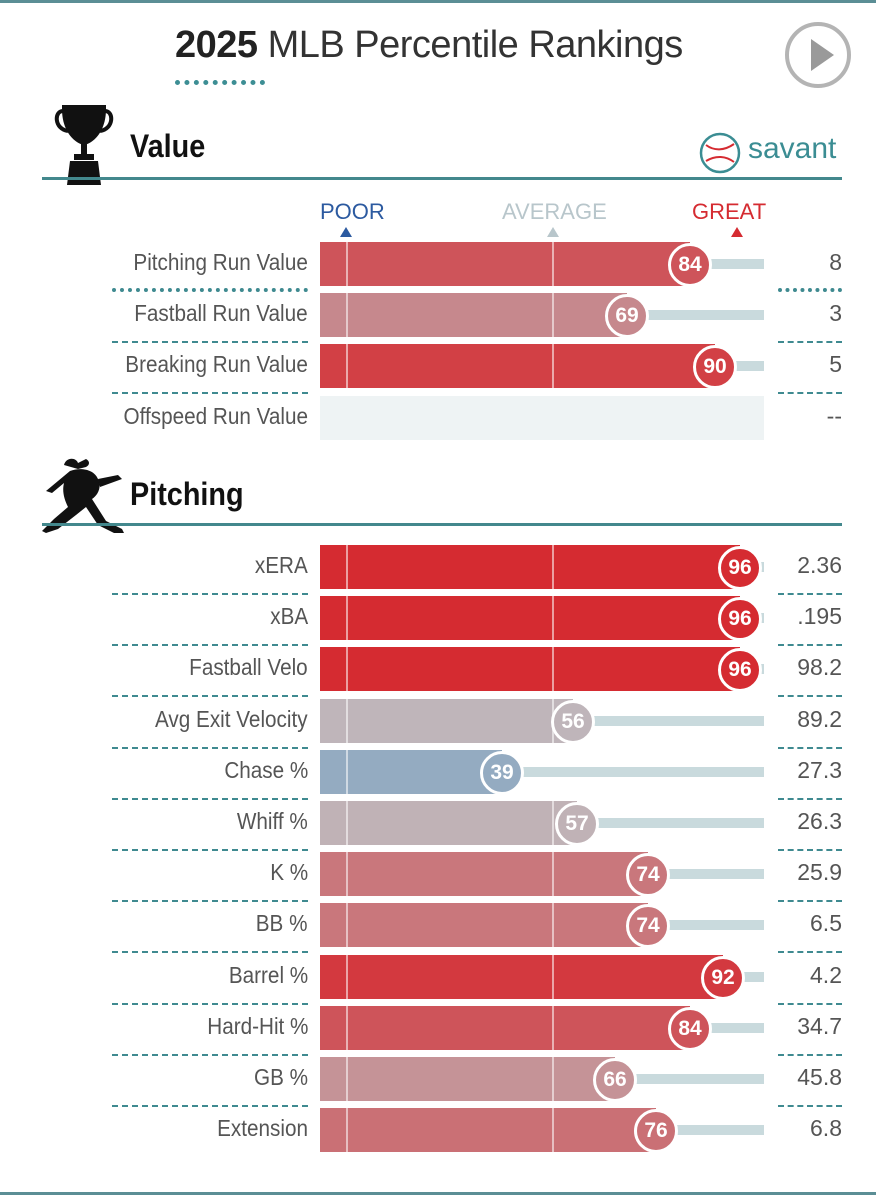 The width and height of the screenshot is (876, 1200). I want to click on section-rule-pitching, so click(442, 524).